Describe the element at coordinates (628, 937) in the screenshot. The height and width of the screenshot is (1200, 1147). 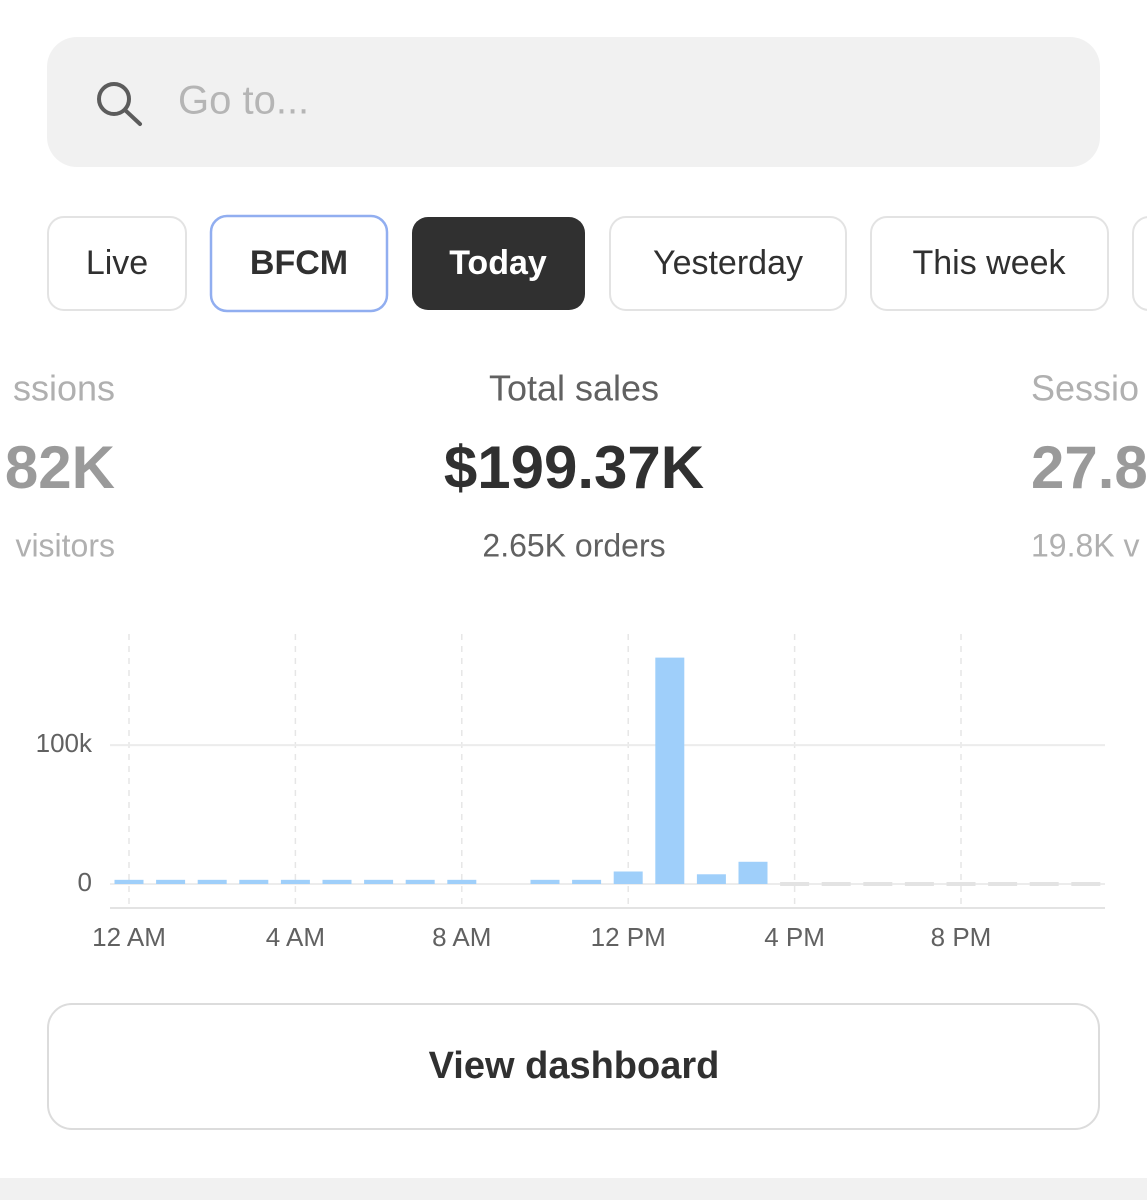
I see `x-tick-label: 12 PM` at that location.